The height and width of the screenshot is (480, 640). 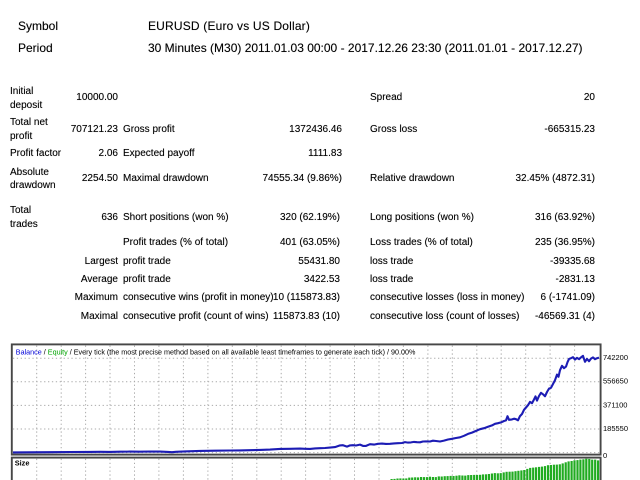 What do you see at coordinates (605, 455) in the screenshot?
I see `svg-text: 0` at bounding box center [605, 455].